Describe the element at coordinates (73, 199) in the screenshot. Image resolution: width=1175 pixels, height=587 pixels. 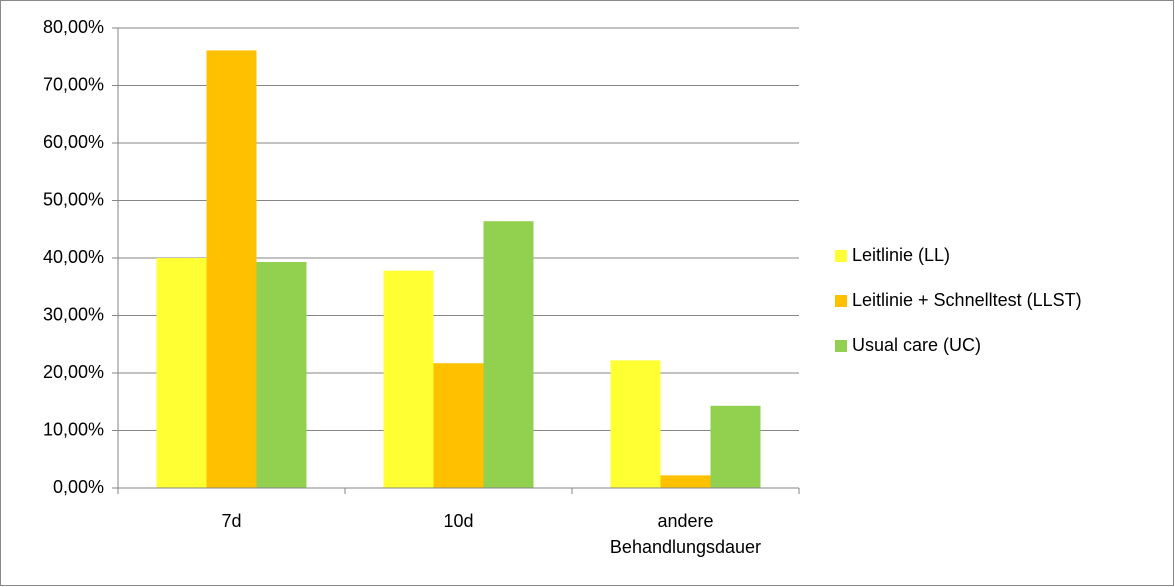
I see `y-tick-label: 50,00%` at that location.